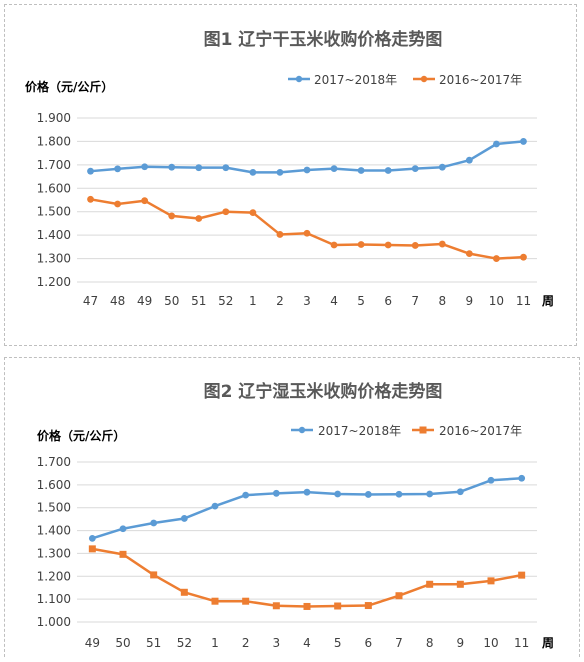 The height and width of the screenshot is (662, 584). I want to click on y-tick-label: 1.800, so click(54, 141).